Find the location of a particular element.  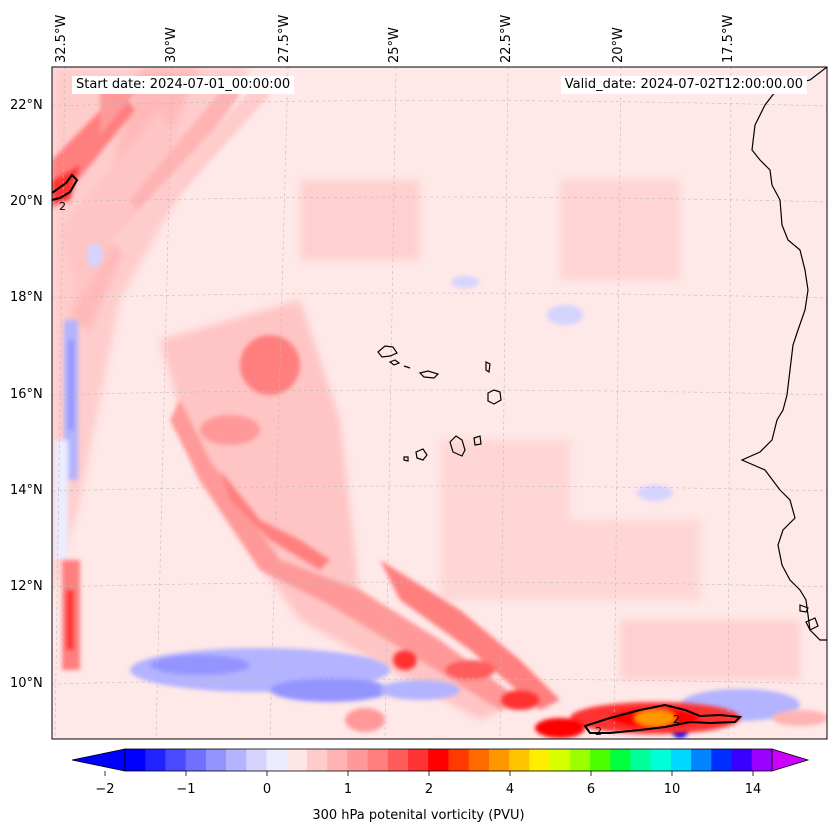

colorbar-tick: −2 is located at coordinates (105, 789).